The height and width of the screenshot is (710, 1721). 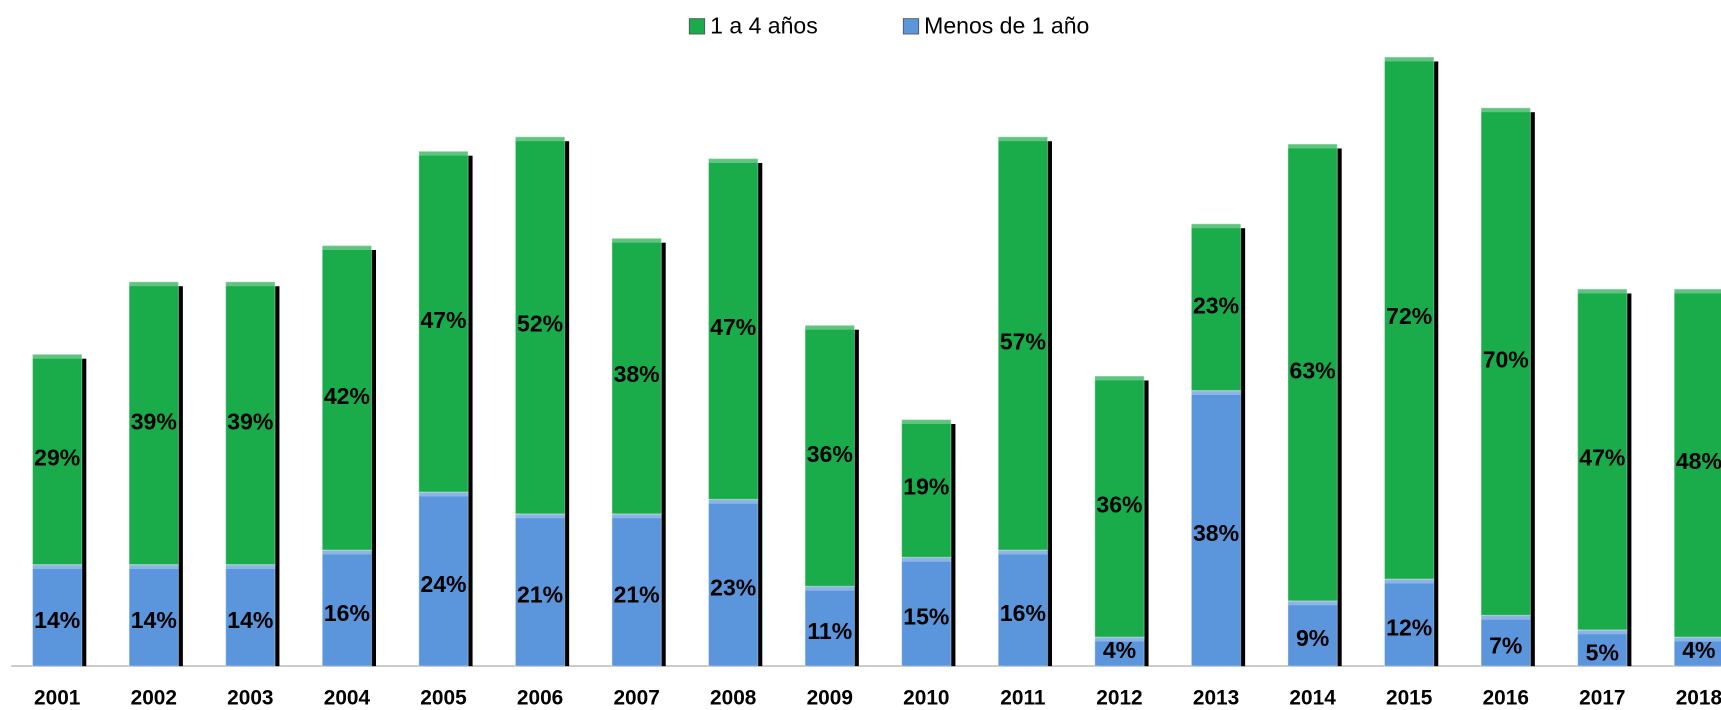 I want to click on x-tick-label: 2014, so click(x=1312, y=698).